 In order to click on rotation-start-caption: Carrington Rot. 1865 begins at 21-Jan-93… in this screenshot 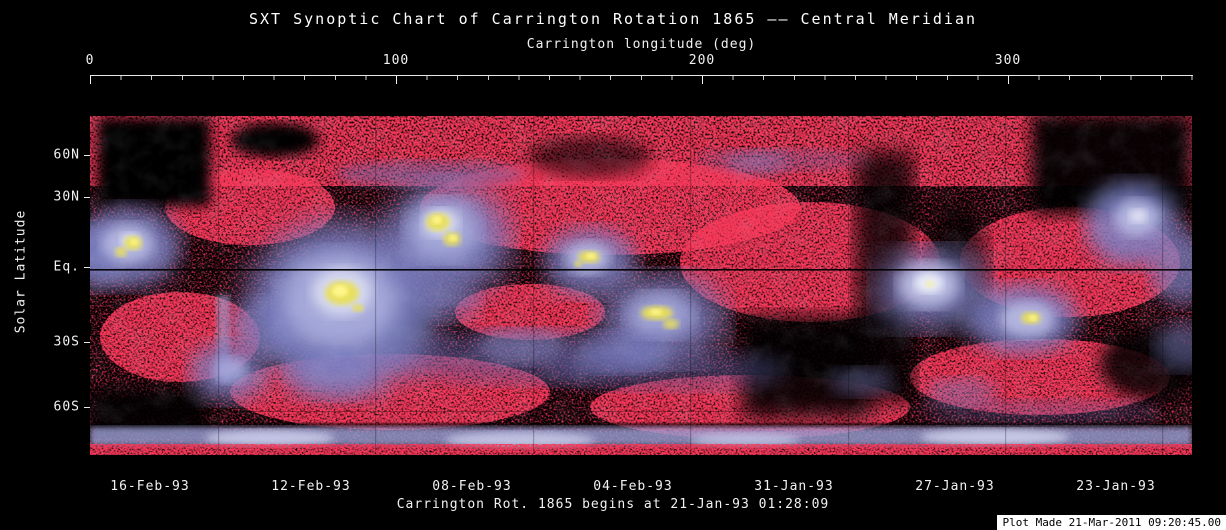, I will do `click(613, 504)`.